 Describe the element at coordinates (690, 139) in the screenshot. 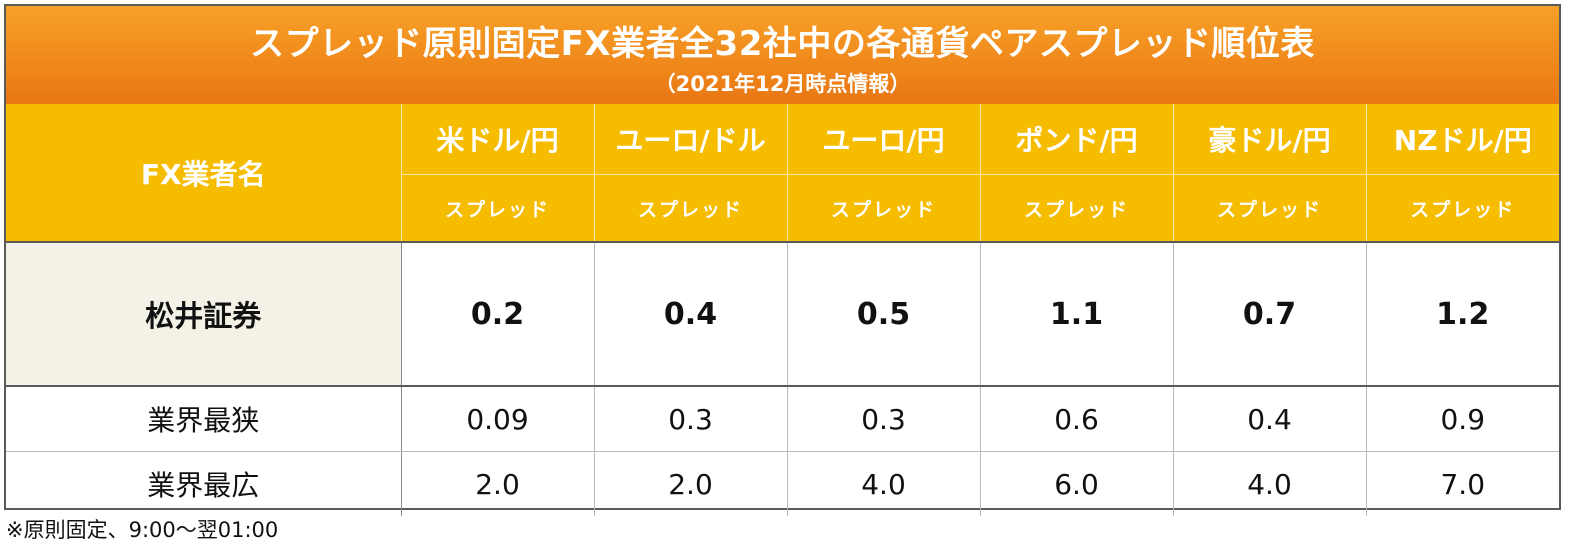

I see `header-pair-eurusd: ユーロ/ドル` at that location.